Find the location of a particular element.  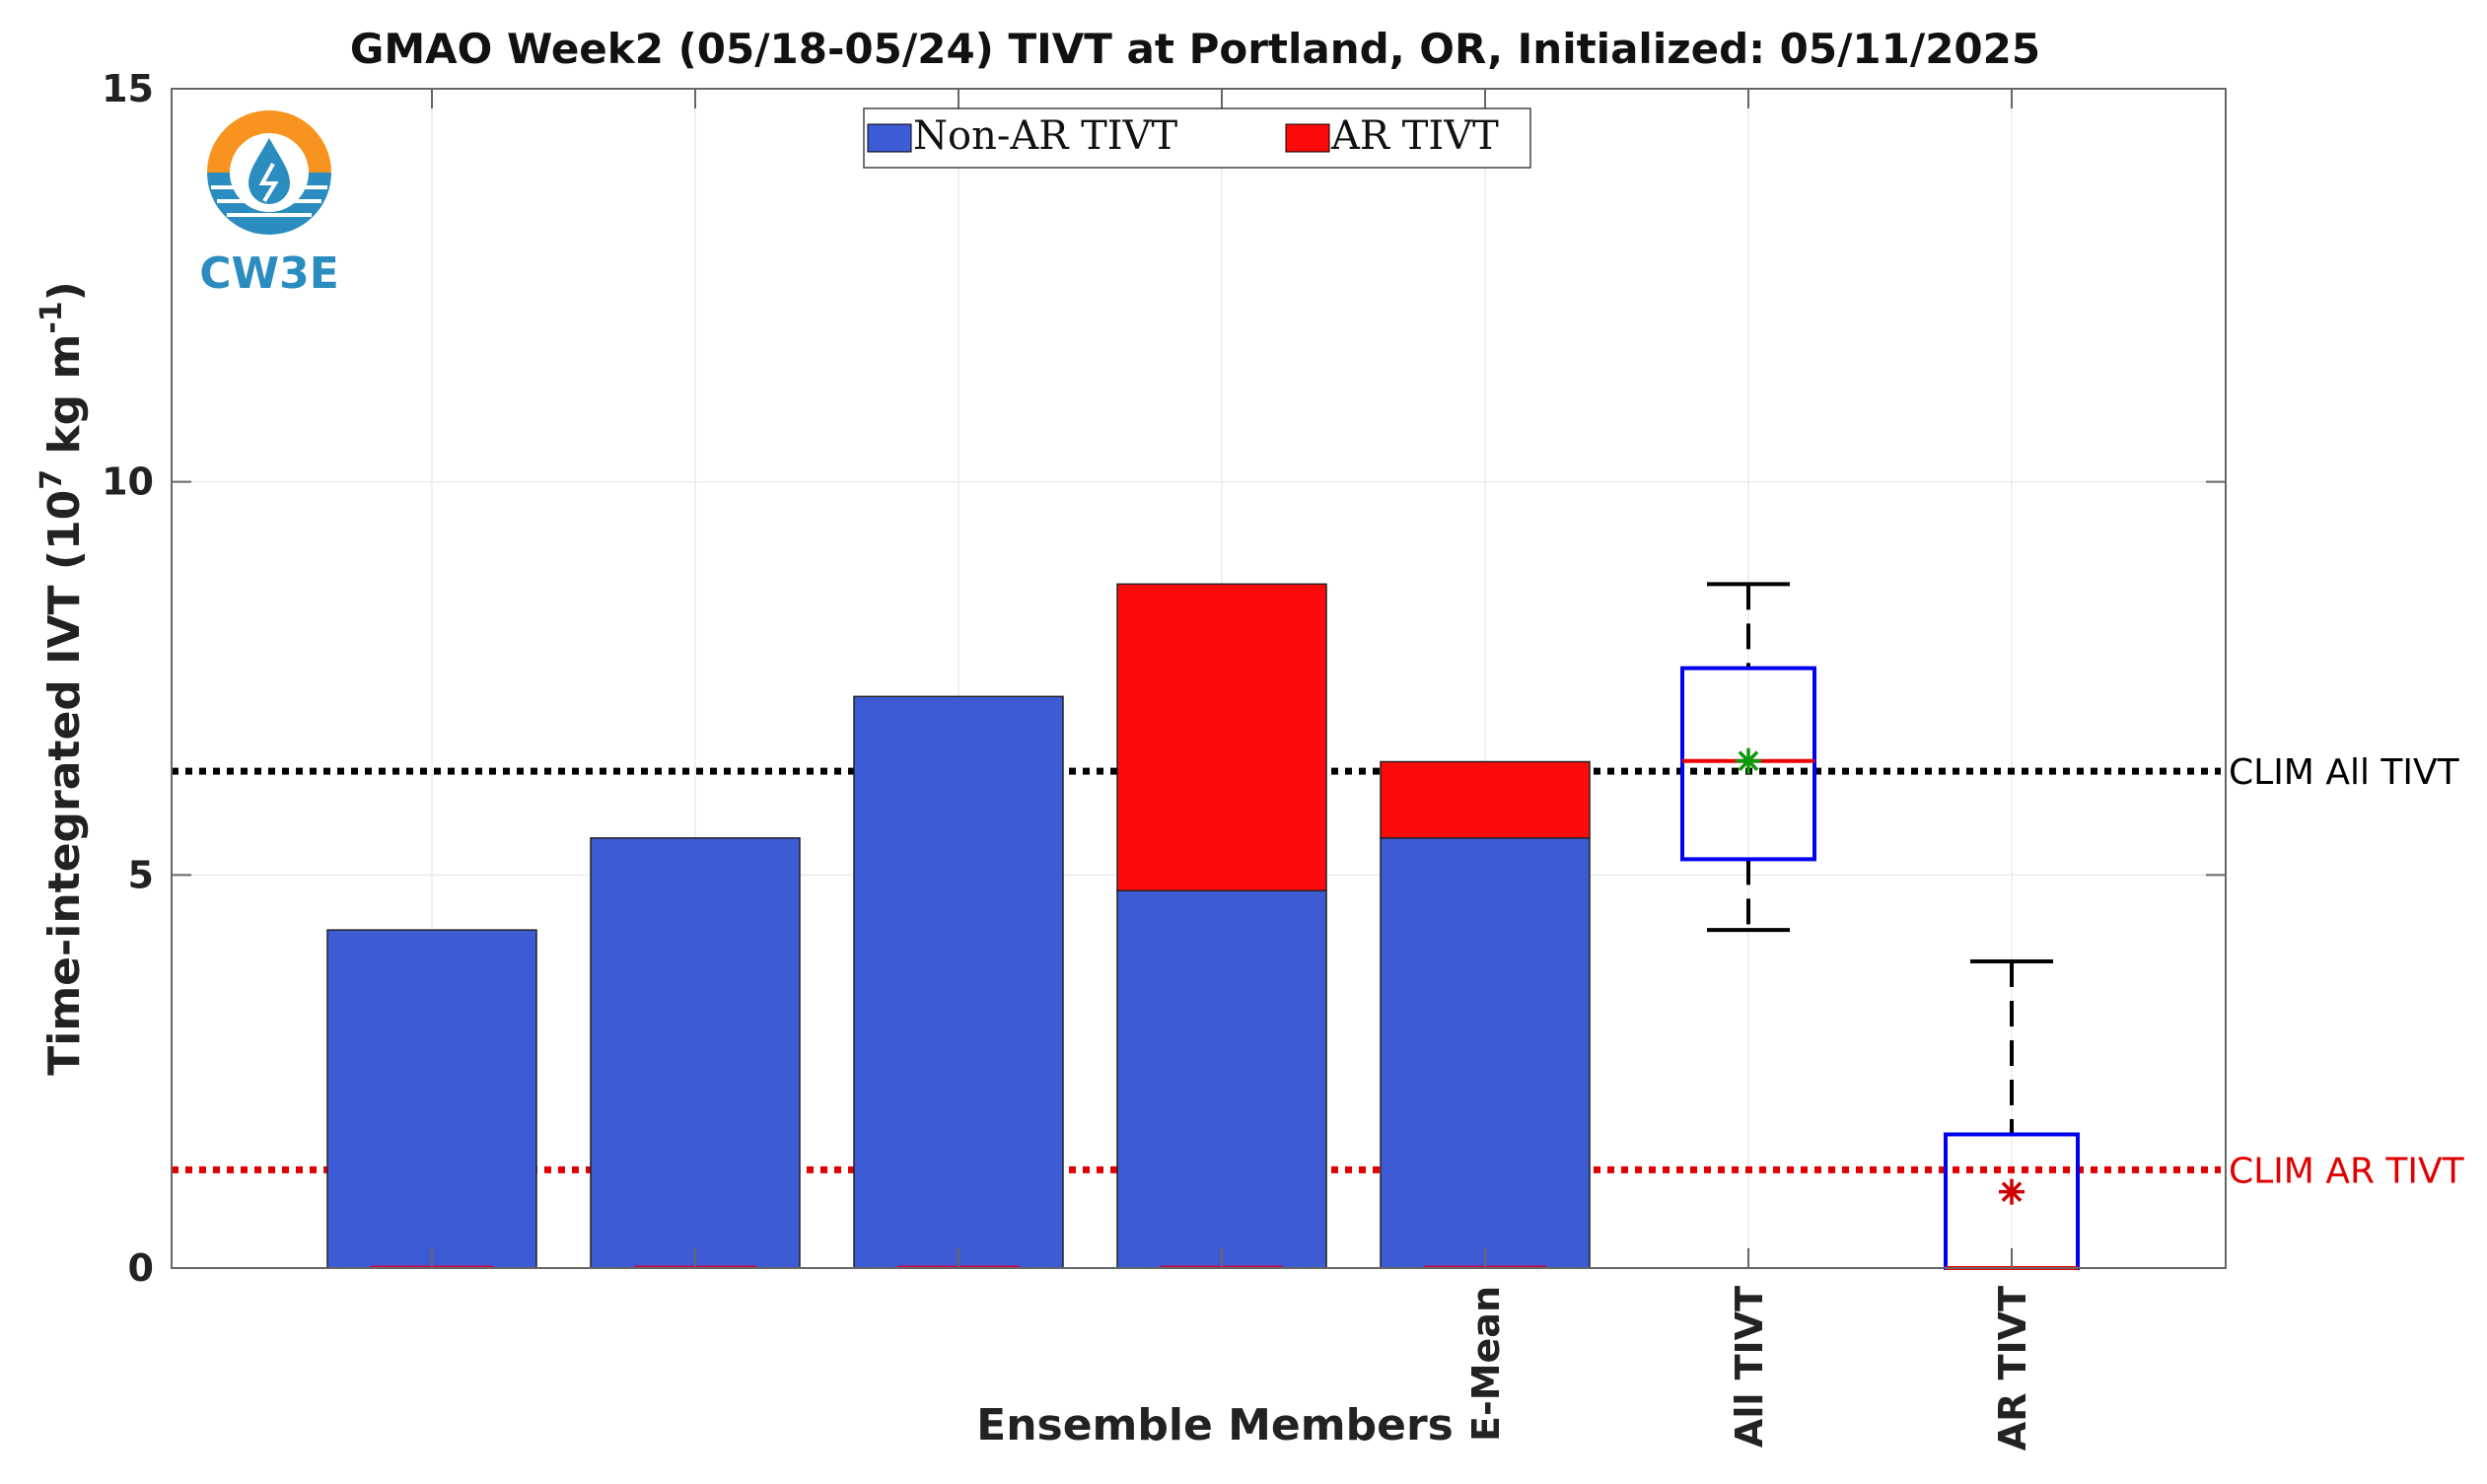

y-tick-label: 15 is located at coordinates (128, 88).